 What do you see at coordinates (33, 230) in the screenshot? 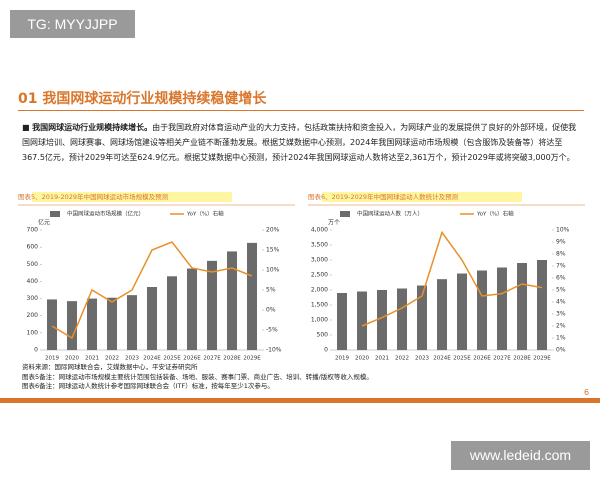
I see `y-tick-label: 700` at bounding box center [33, 230].